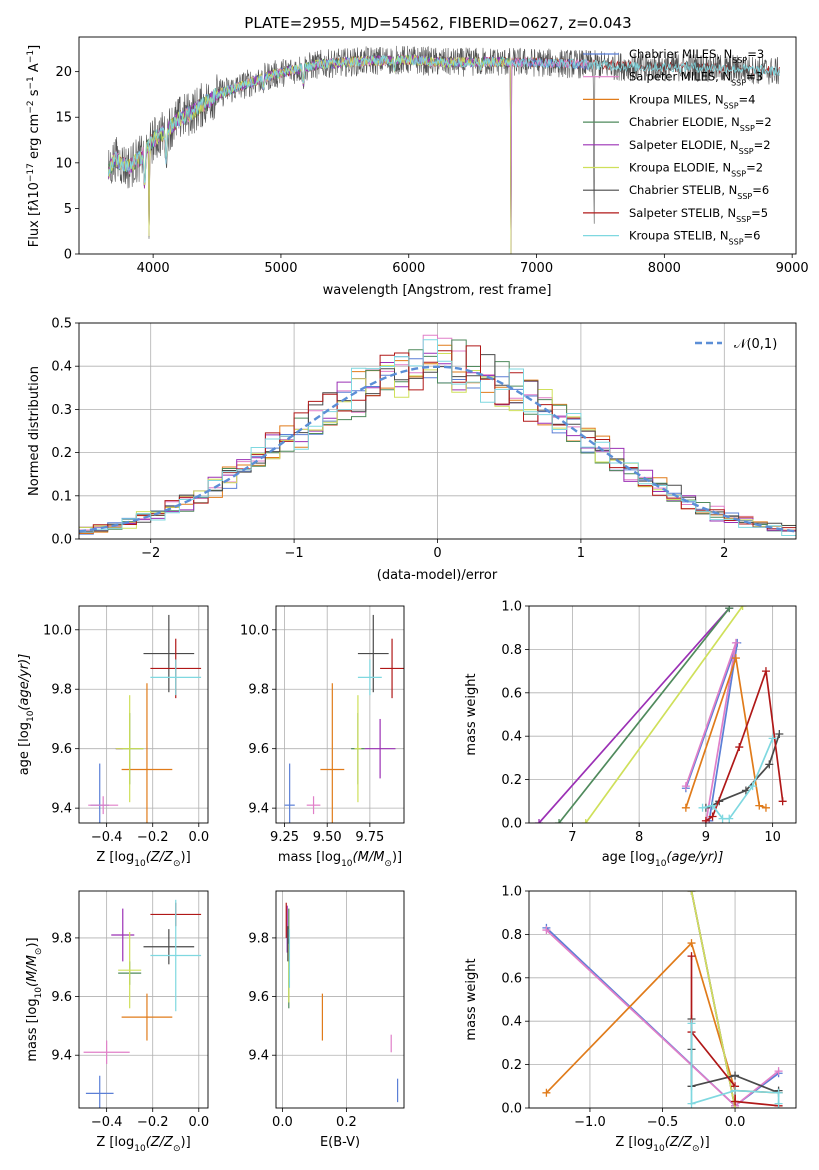 The width and height of the screenshot is (819, 1170). I want to click on y-tick-label: 9.4, so click(258, 809).